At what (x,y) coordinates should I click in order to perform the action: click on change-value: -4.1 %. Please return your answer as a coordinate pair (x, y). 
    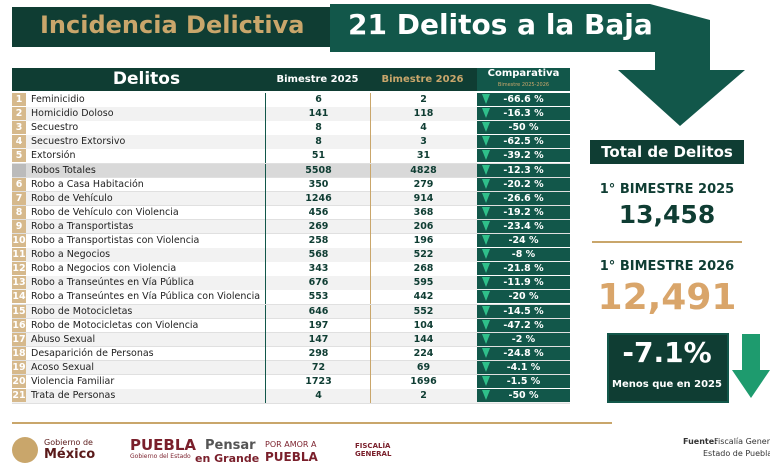
    Looking at the image, I should click on (523, 367).